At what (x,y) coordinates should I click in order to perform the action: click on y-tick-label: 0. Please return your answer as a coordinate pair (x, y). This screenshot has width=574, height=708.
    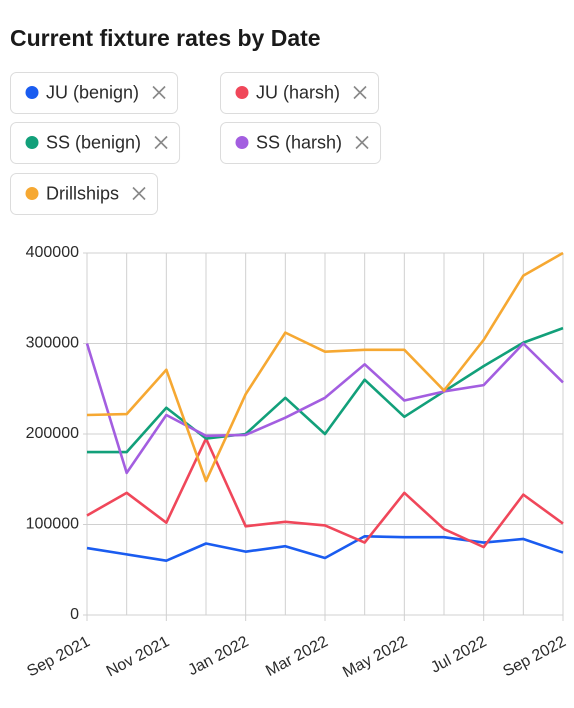
    Looking at the image, I should click on (74, 614).